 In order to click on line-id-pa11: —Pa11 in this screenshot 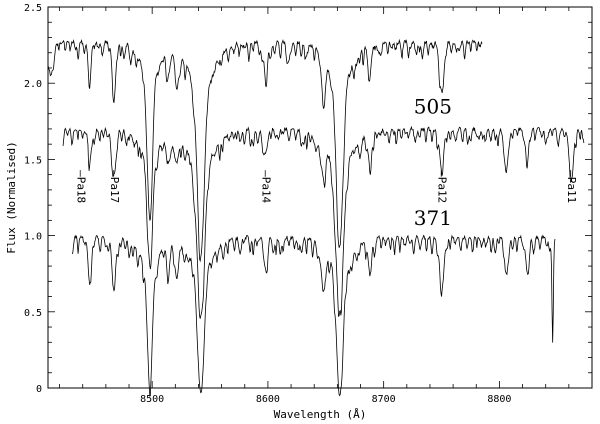, I will do `click(571, 186)`.